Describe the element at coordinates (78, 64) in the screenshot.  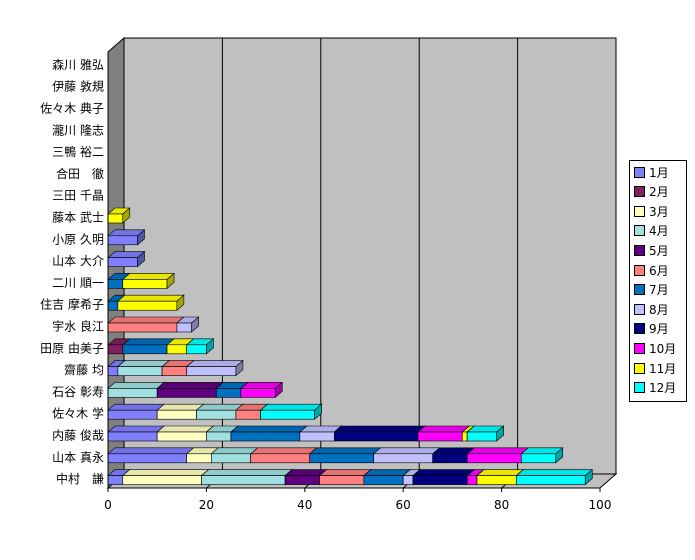
I see `category-label: 森川 雅弘` at that location.